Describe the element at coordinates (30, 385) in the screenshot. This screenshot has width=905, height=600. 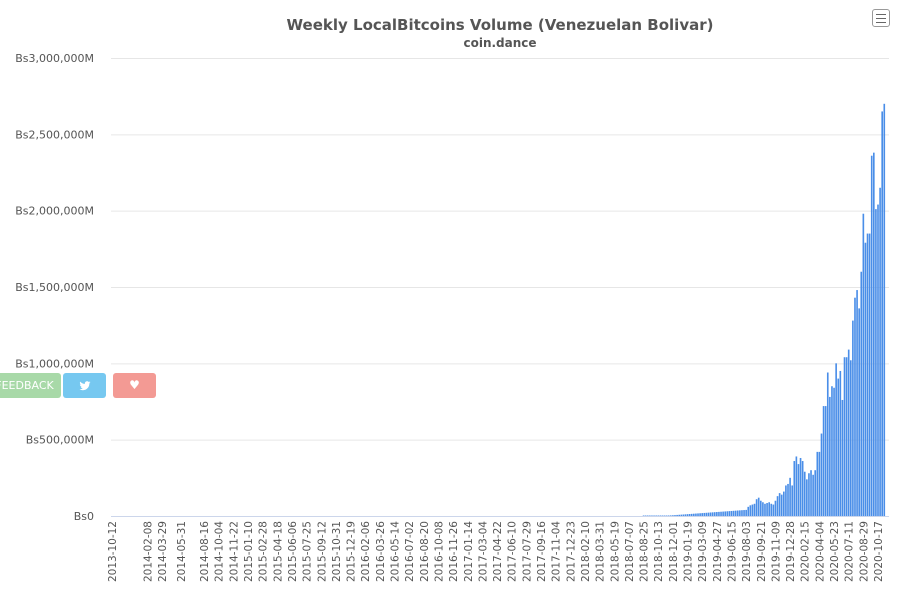
I see `feedback-button: FEEDBACK` at that location.